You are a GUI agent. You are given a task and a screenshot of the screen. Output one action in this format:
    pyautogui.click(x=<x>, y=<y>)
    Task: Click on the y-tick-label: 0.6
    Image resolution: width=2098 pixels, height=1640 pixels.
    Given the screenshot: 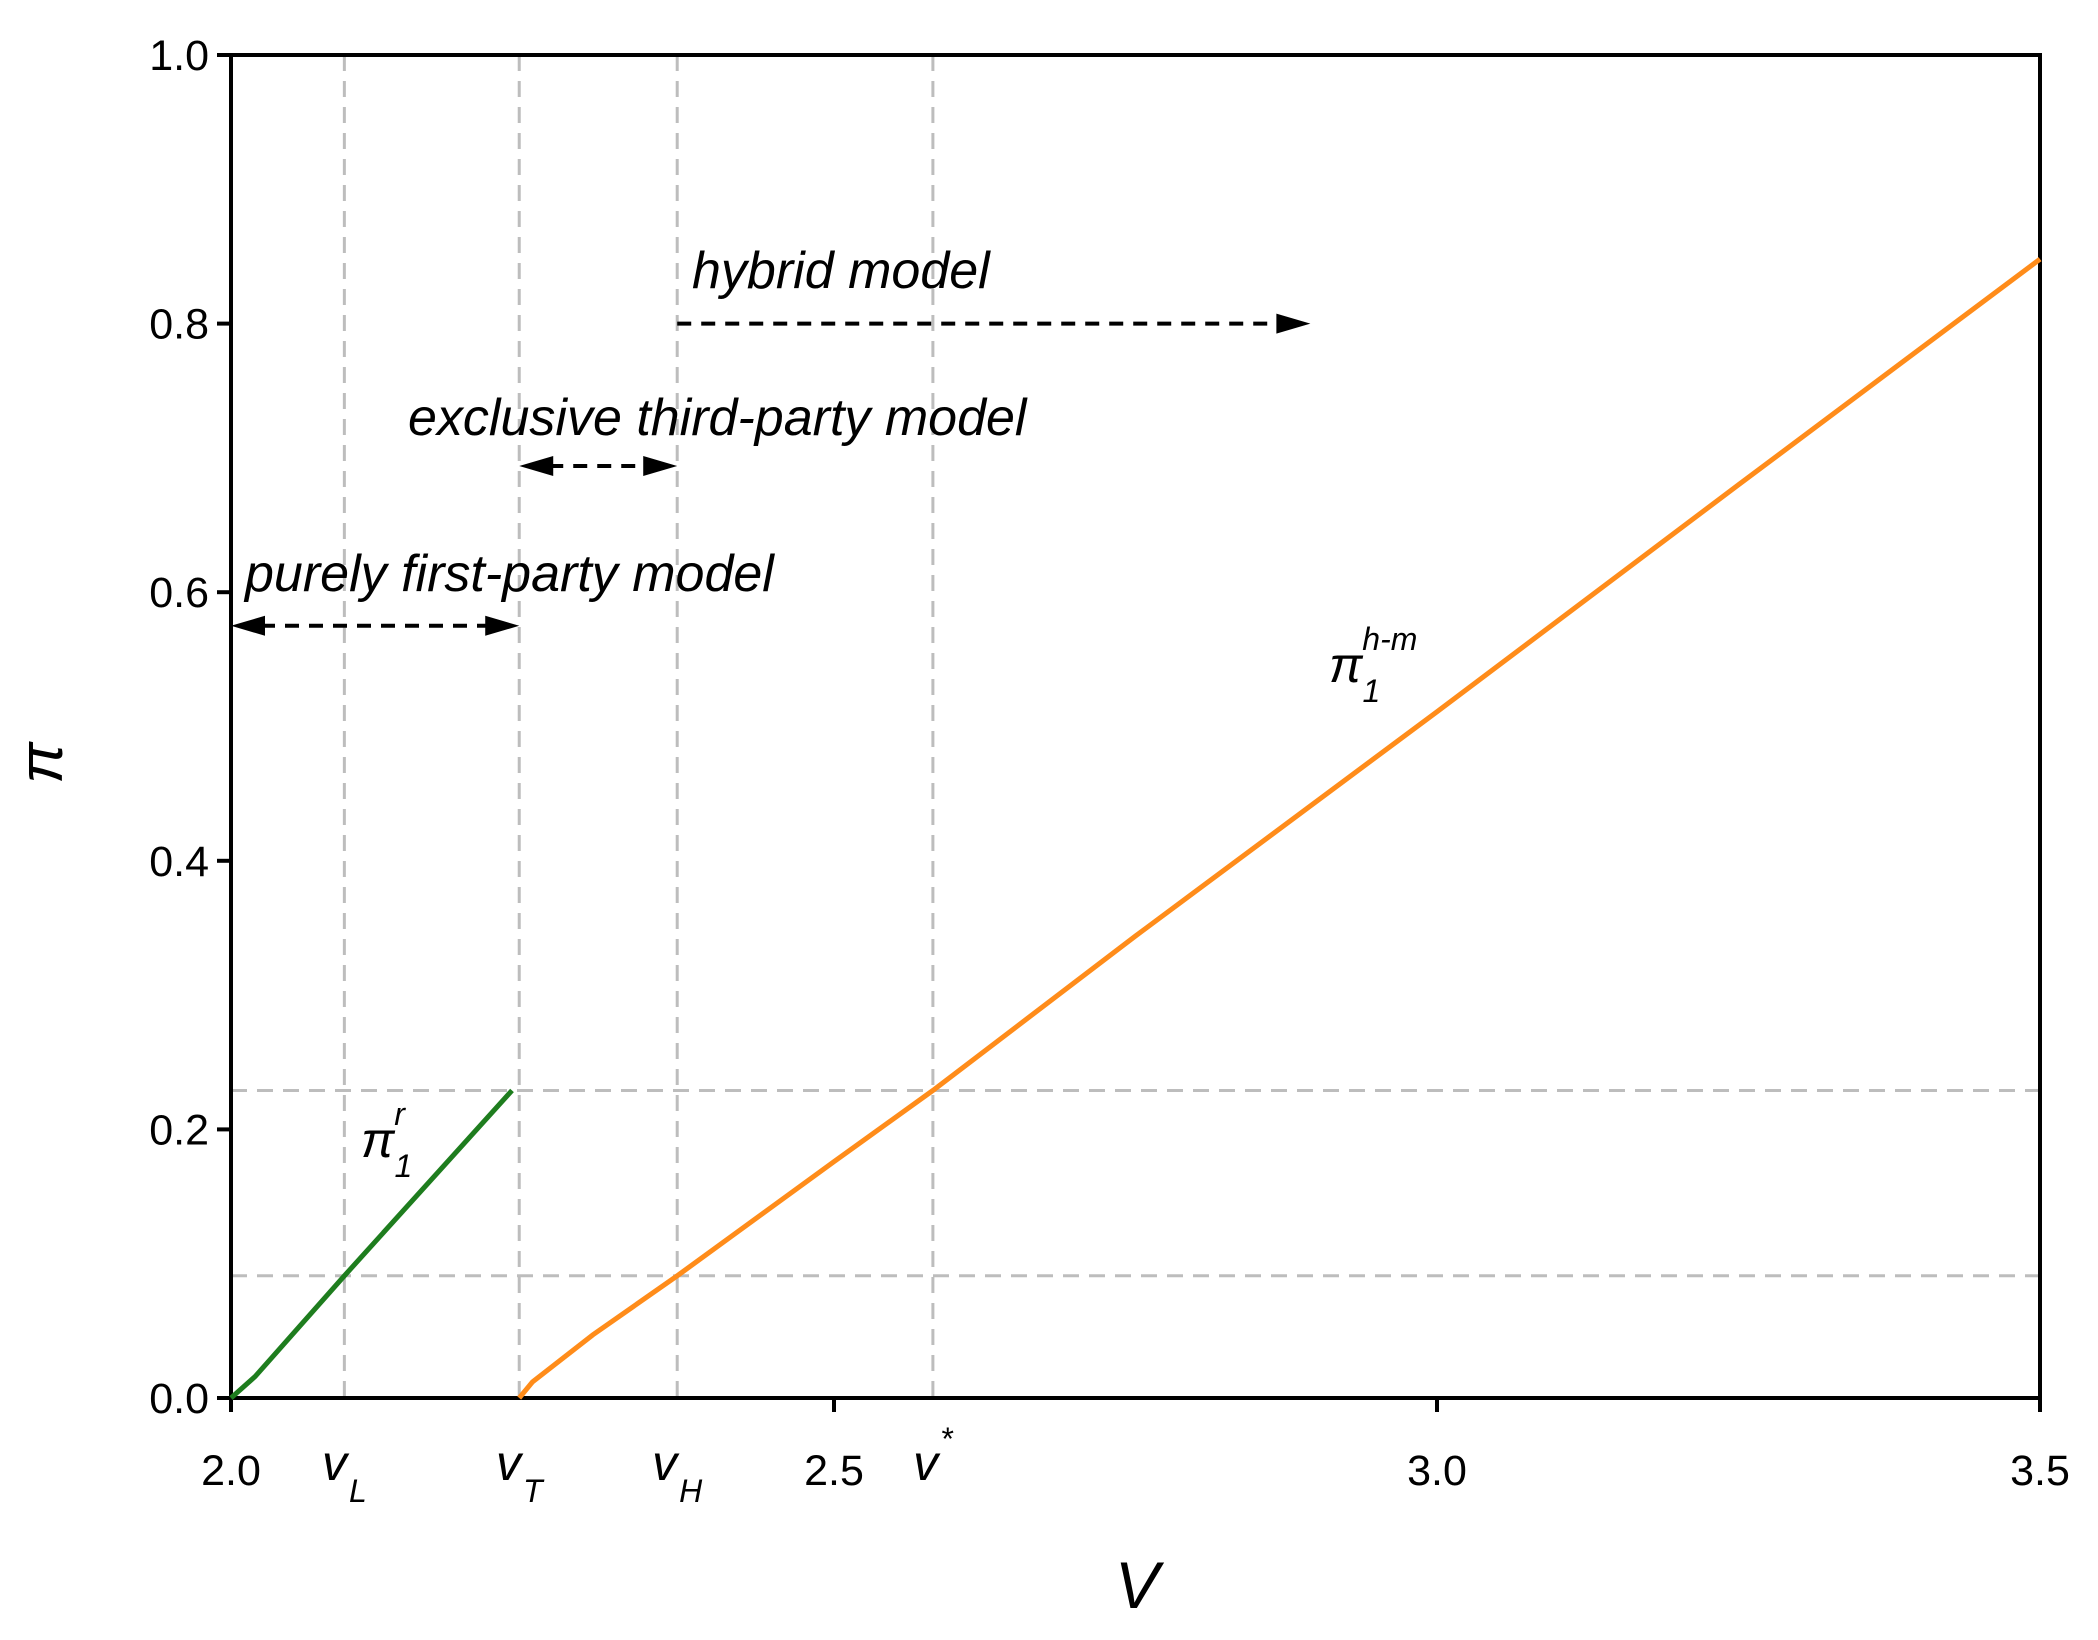 What is the action you would take?
    pyautogui.click(x=179, y=593)
    